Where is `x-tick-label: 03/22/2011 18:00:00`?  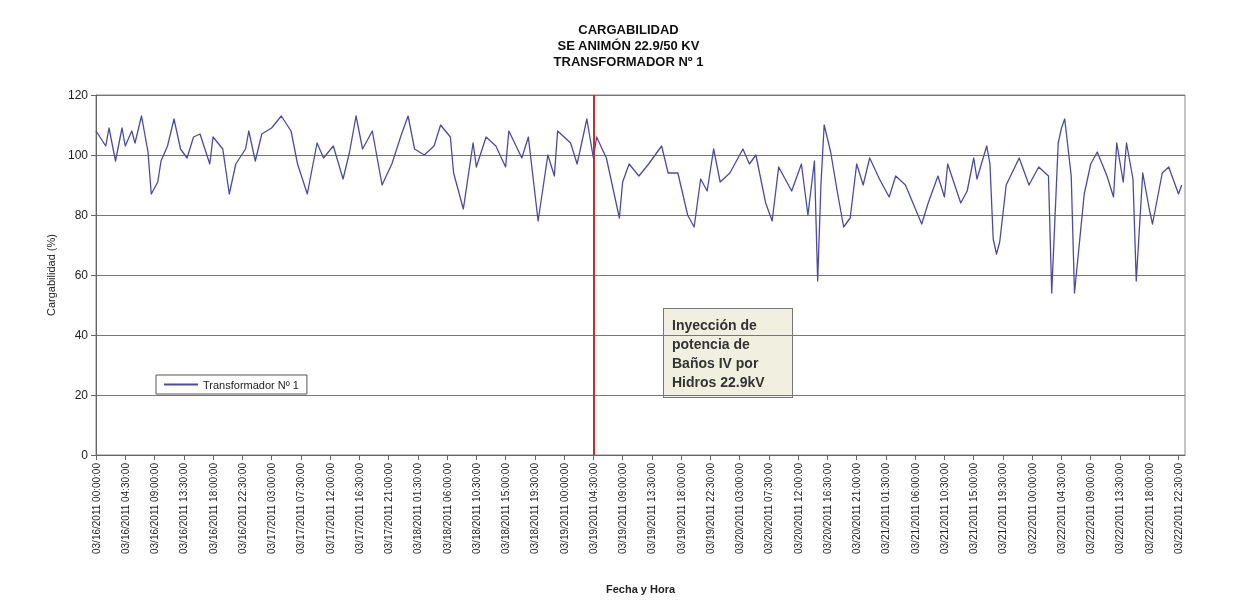
x-tick-label: 03/22/2011 18:00:00 is located at coordinates (1149, 508).